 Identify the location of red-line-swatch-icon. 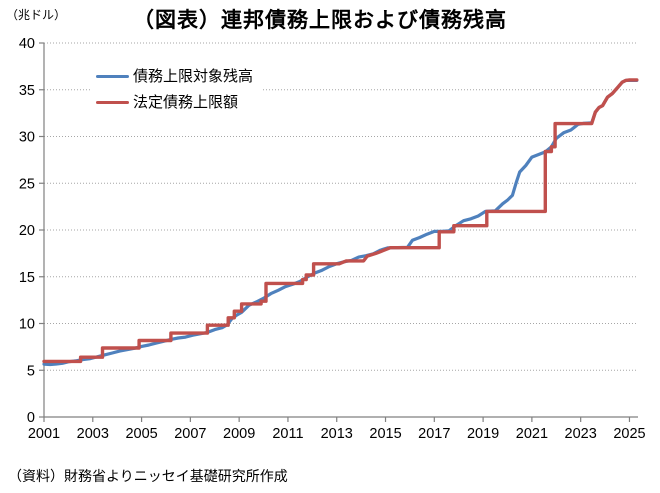
(112, 102).